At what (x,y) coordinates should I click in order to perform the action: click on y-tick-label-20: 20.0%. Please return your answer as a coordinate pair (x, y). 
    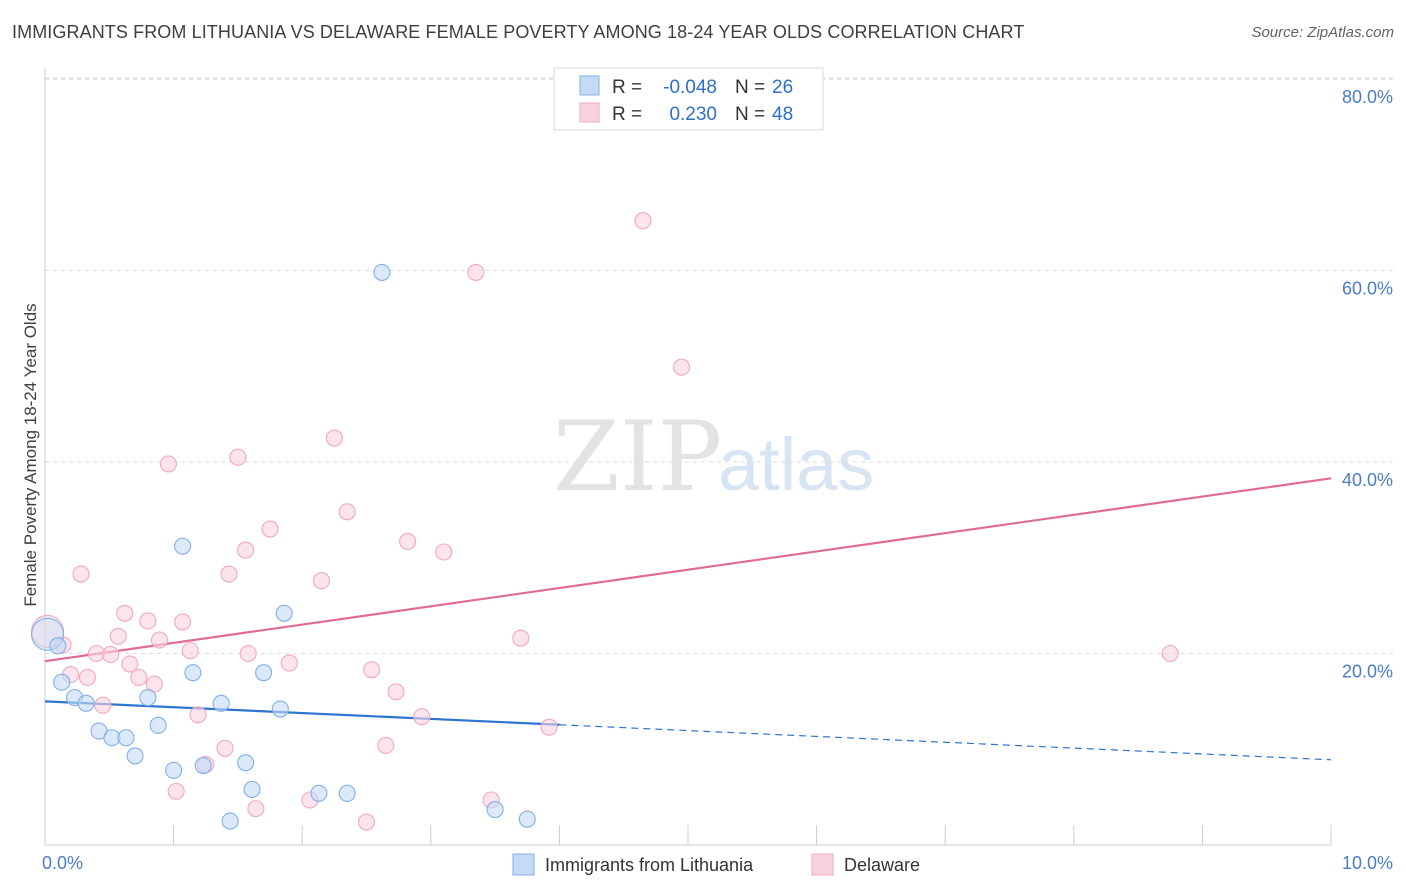
    Looking at the image, I should click on (1367, 672).